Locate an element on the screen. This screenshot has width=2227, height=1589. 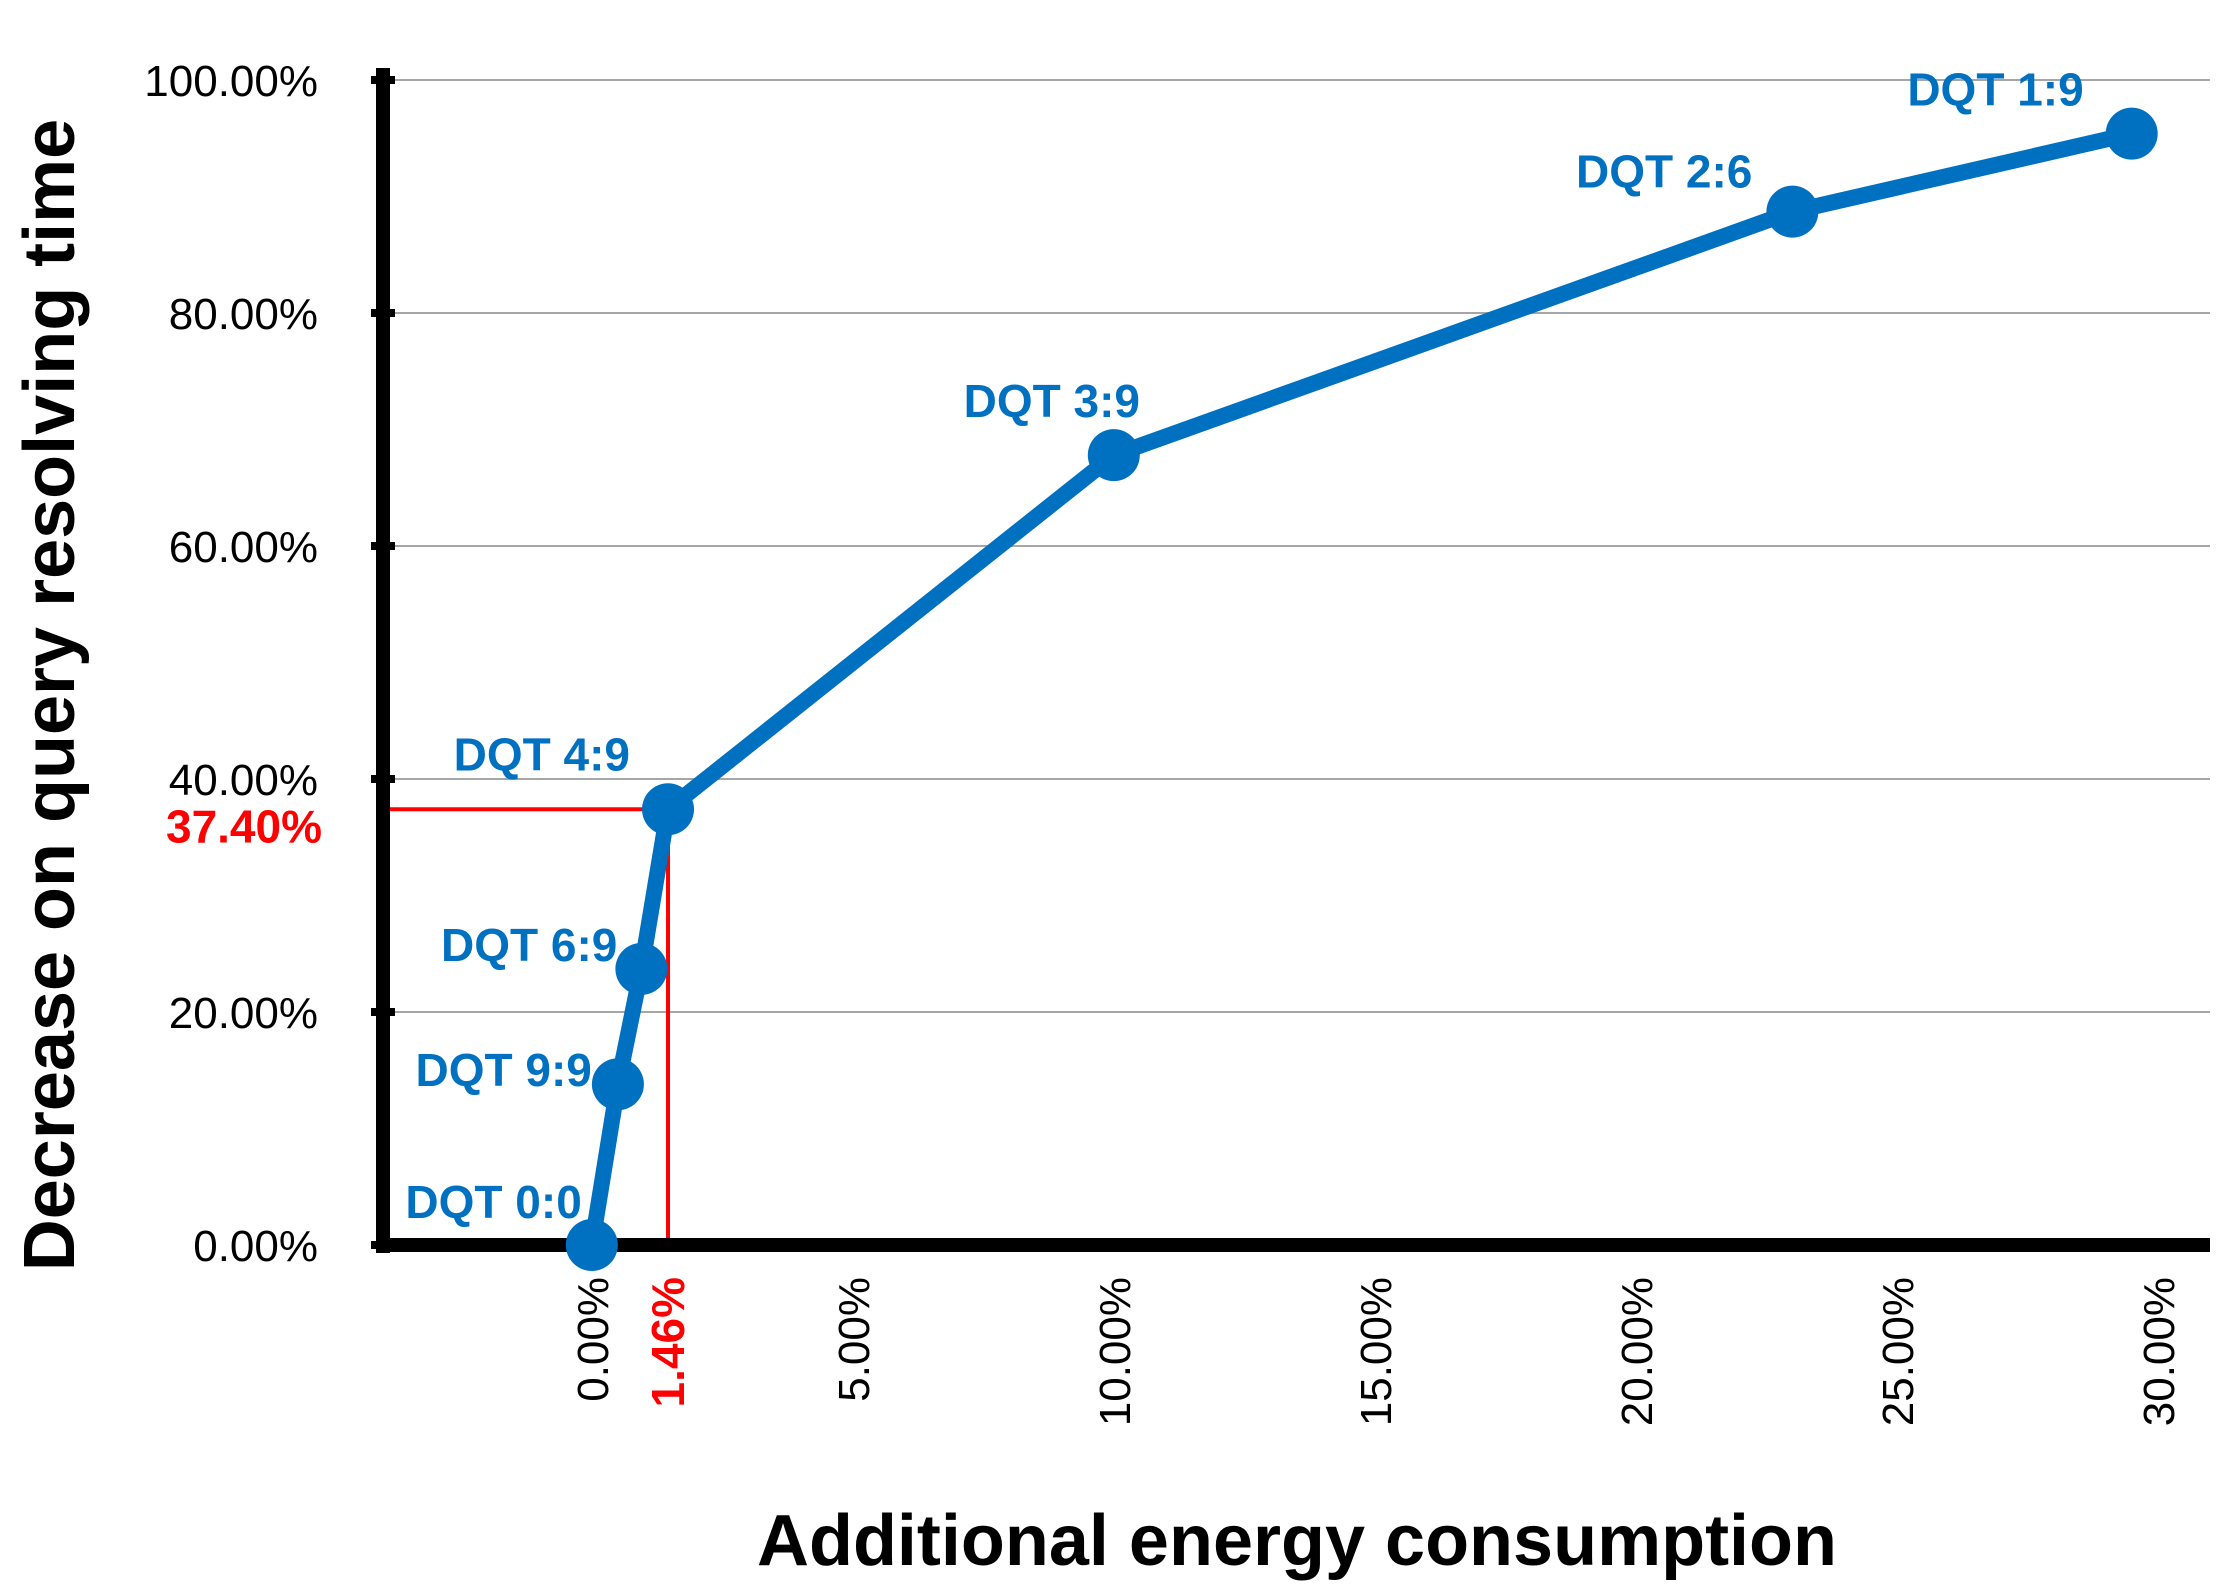
x-tick-label: 15.00% is located at coordinates (1376, 1351).